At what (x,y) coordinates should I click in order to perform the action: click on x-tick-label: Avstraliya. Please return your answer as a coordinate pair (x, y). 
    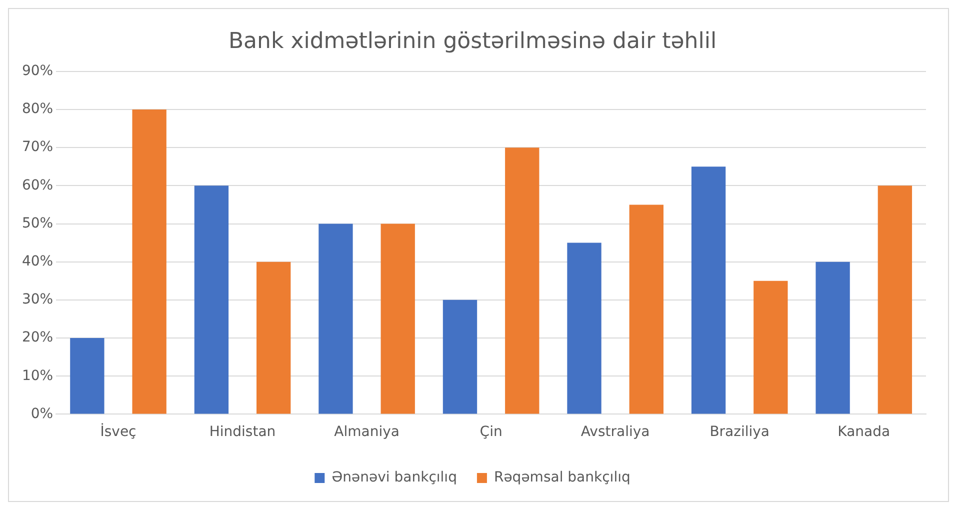
    Looking at the image, I should click on (615, 432).